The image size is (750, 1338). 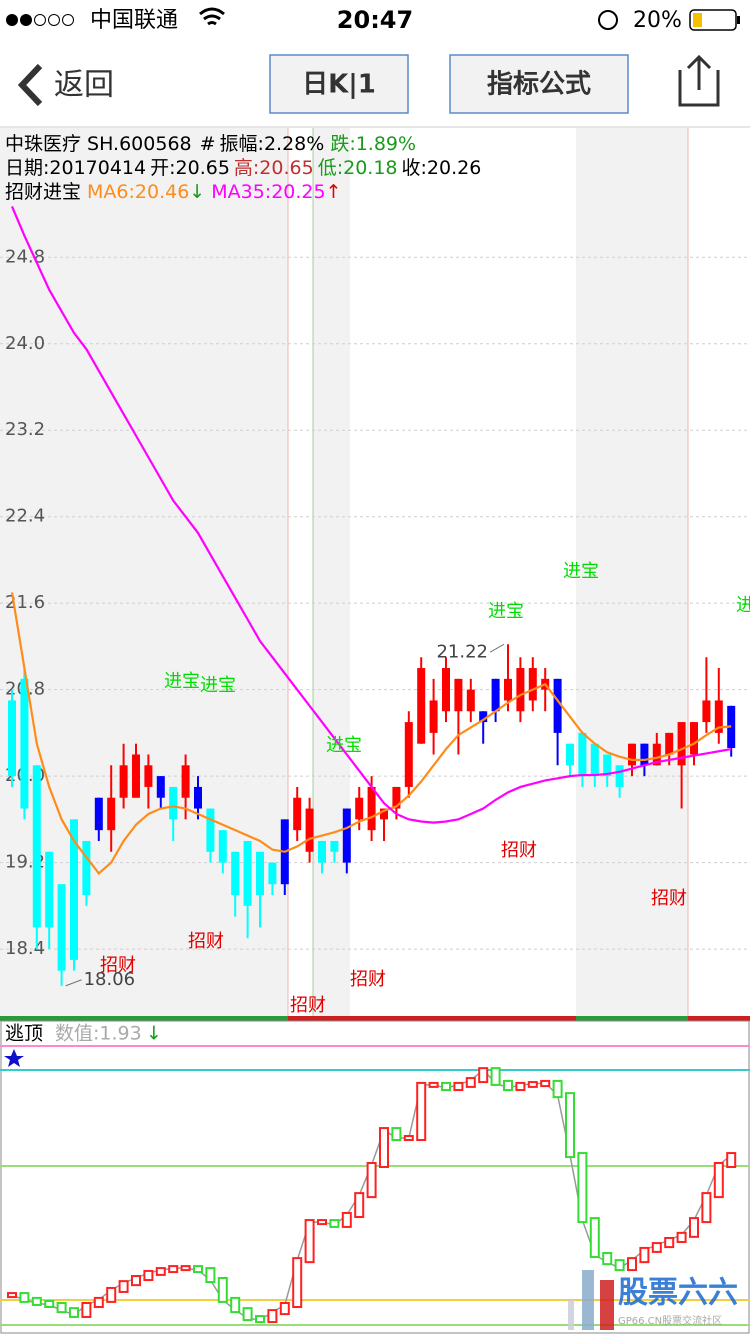 I want to click on close: 收:20.26, so click(x=442, y=168).